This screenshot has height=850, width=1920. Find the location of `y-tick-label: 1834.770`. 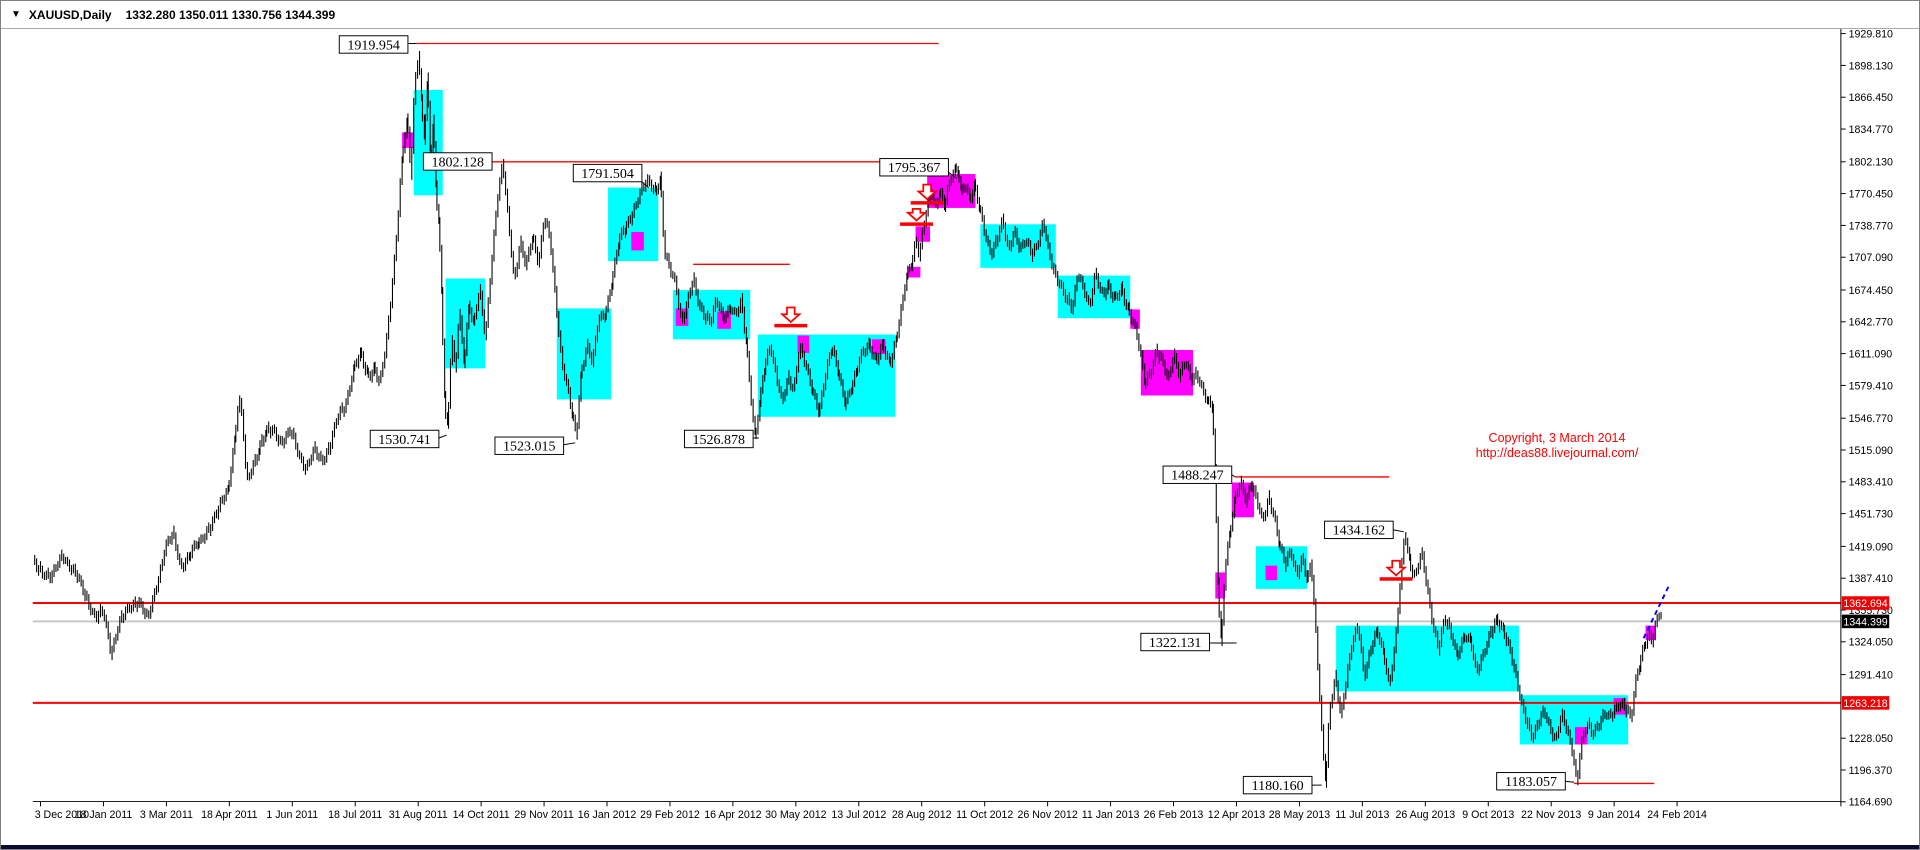

y-tick-label: 1834.770 is located at coordinates (1871, 130).